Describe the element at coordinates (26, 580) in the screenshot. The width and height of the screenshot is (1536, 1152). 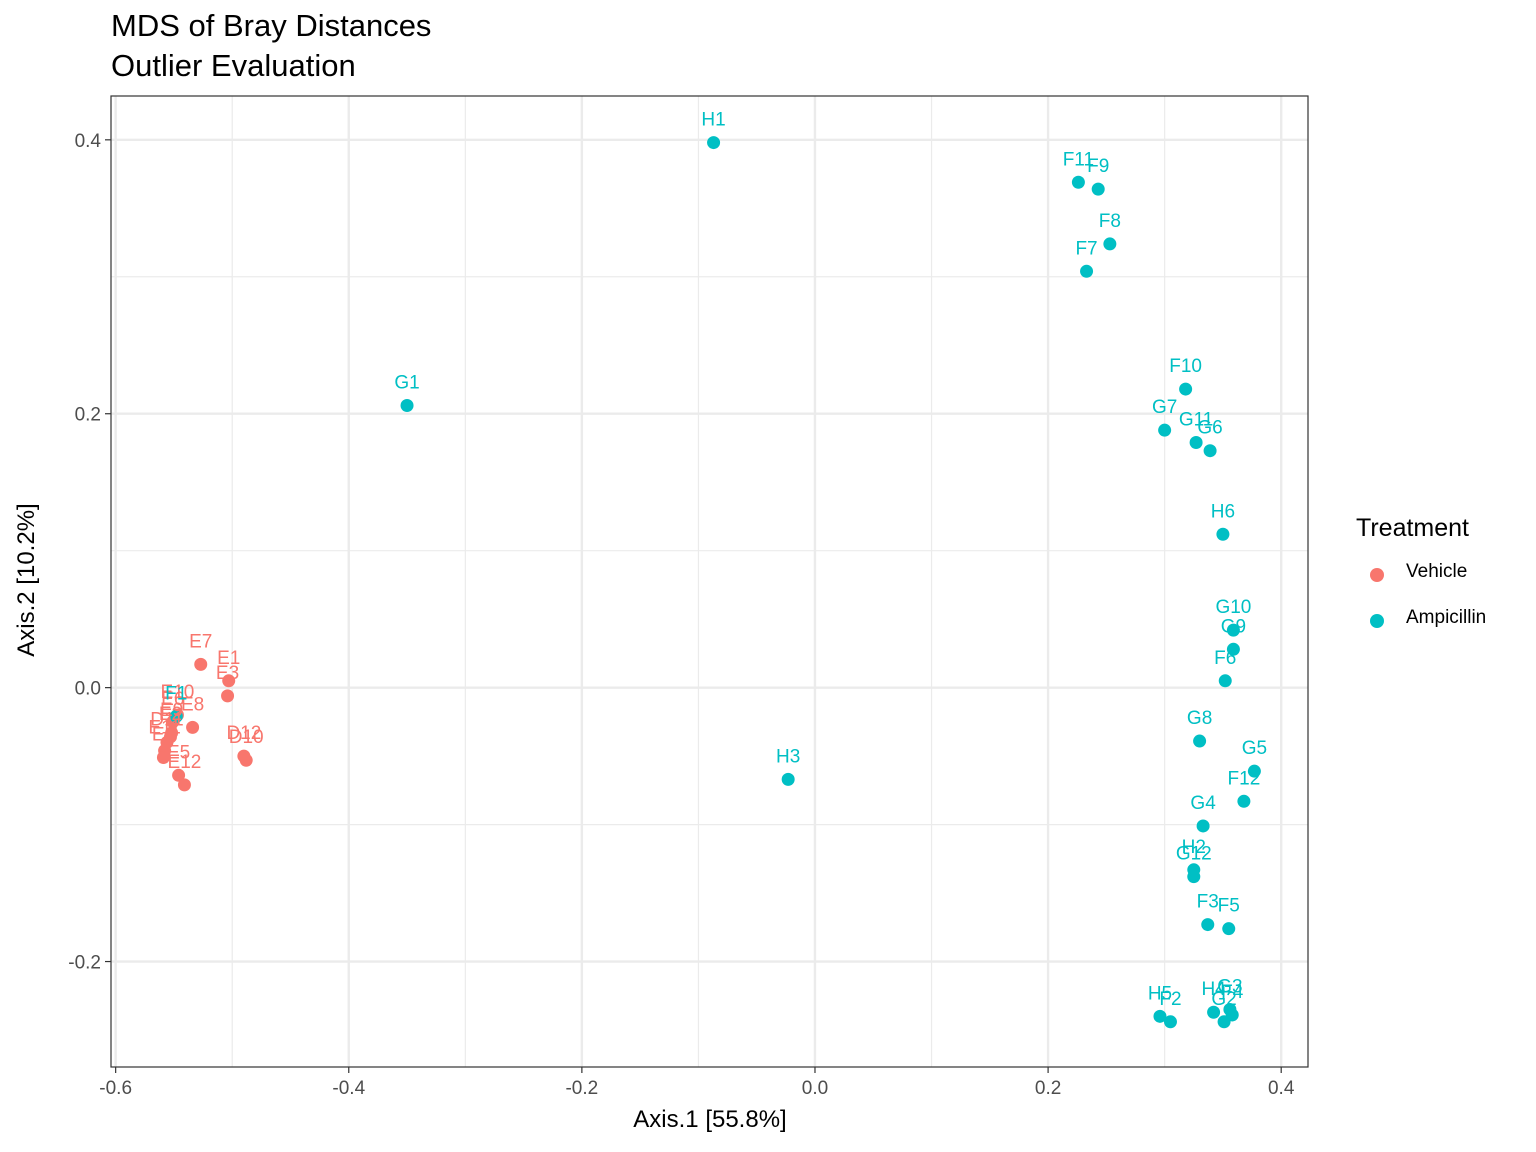
I see `y-axis-title: Axis.2 [10.2%]` at that location.